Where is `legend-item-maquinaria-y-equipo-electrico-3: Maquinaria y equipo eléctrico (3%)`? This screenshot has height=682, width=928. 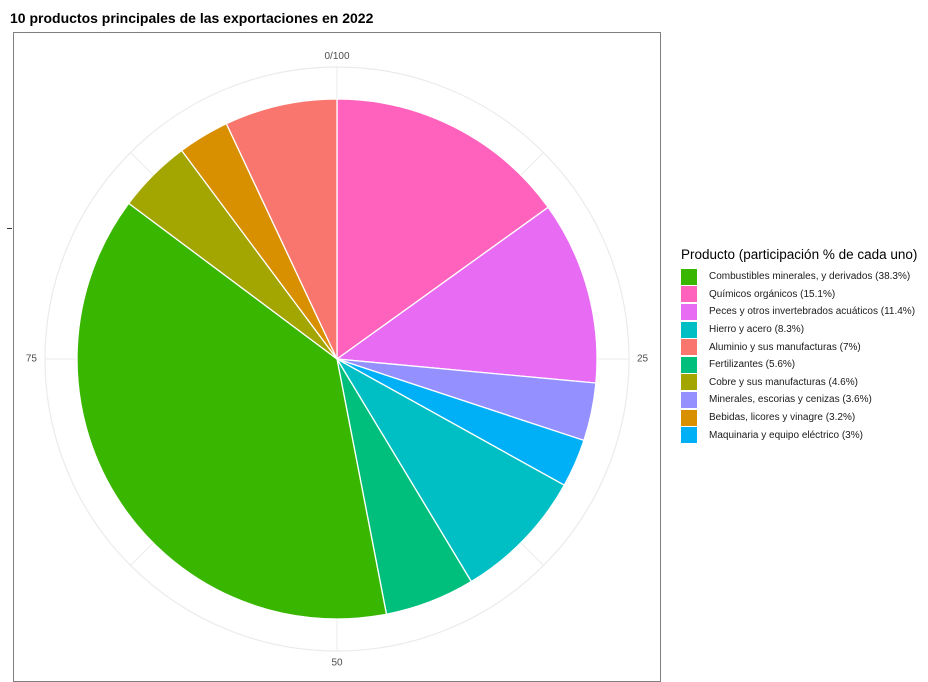 legend-item-maquinaria-y-equipo-electrico-3: Maquinaria y equipo eléctrico (3%) is located at coordinates (799, 435).